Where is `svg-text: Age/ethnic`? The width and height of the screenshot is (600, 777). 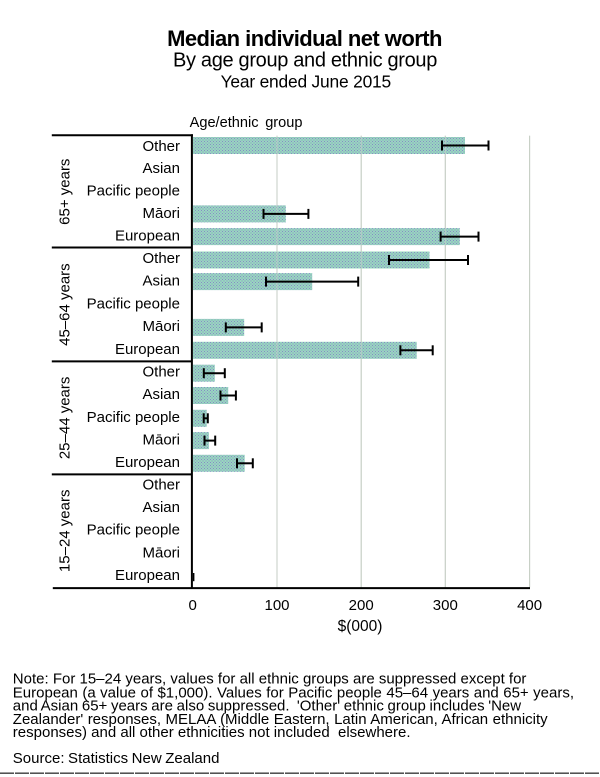
svg-text: Age/ethnic is located at coordinates (224, 123).